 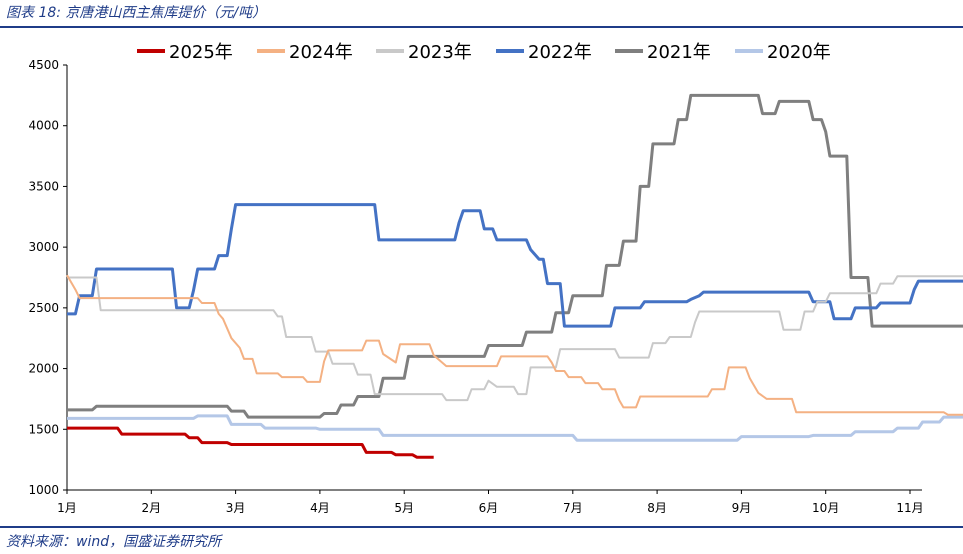 What do you see at coordinates (43, 429) in the screenshot?
I see `y-tick-label: 1500` at bounding box center [43, 429].